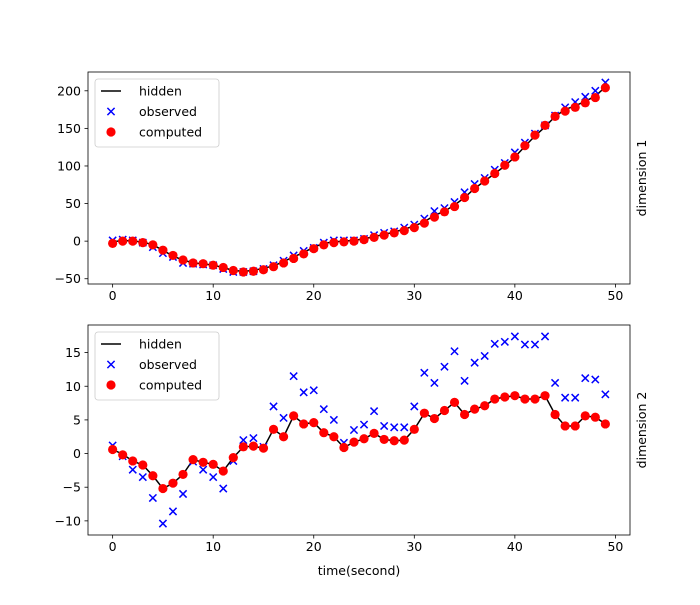  What do you see at coordinates (113, 295) in the screenshot?
I see `x-tick-label: 0` at bounding box center [113, 295].